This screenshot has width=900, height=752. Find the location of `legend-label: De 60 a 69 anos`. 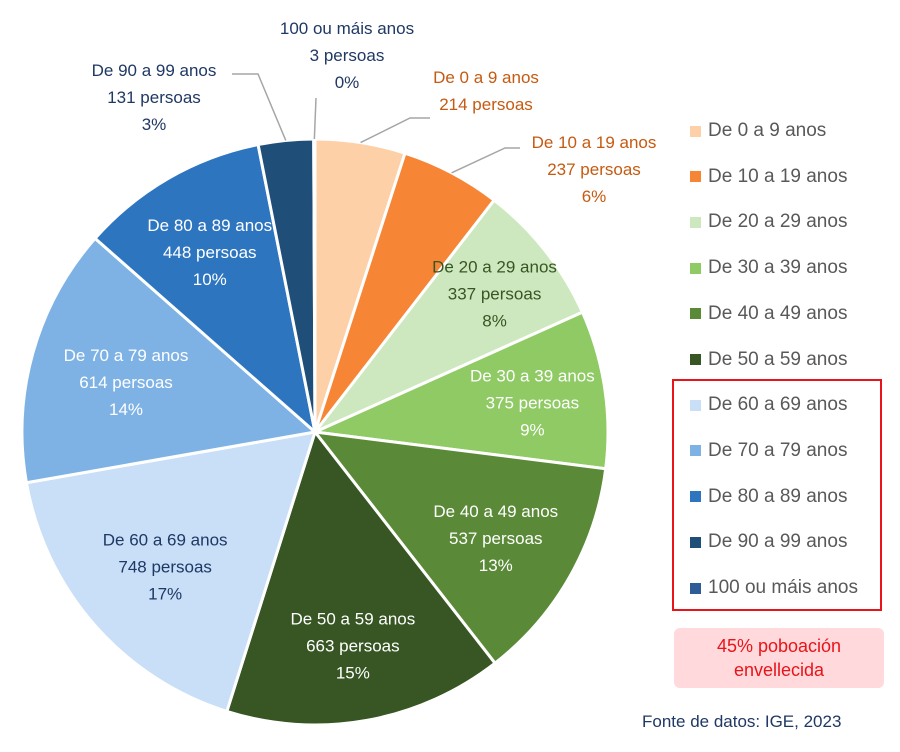

legend-label: De 60 a 69 anos is located at coordinates (778, 405).